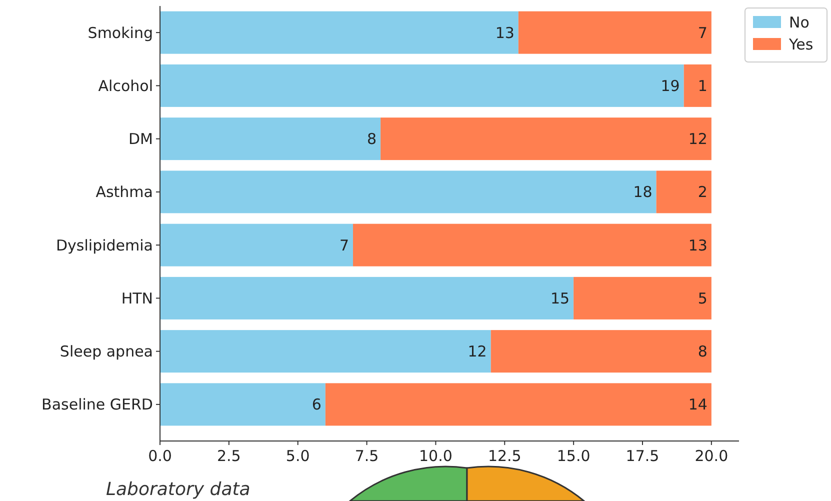 This screenshot has height=501, width=831. Describe the element at coordinates (505, 456) in the screenshot. I see `x-tick-label: 12.5` at that location.